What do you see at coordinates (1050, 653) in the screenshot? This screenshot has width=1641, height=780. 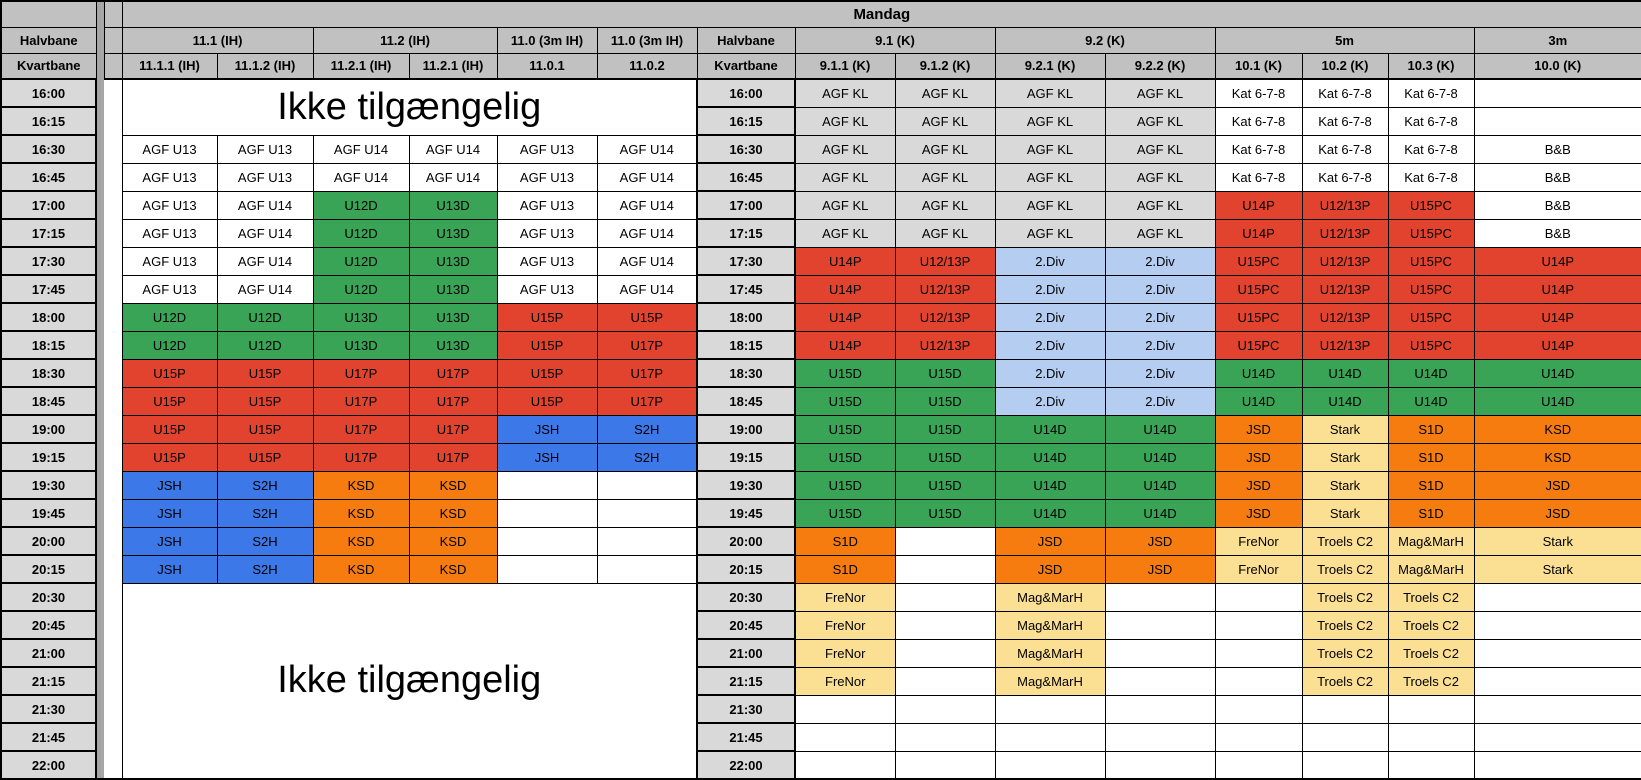 I see `schedule-cell: Mag&MarH` at bounding box center [1050, 653].